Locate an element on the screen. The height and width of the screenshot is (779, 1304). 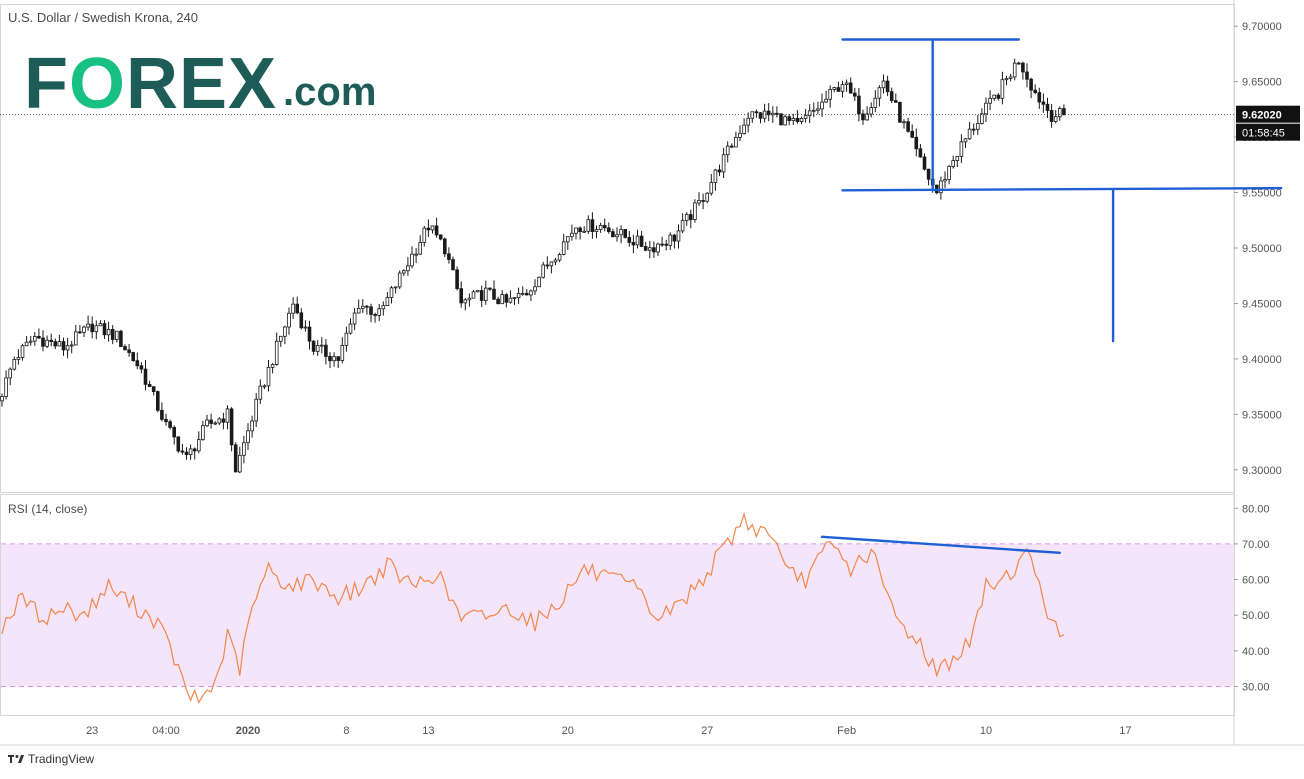
rsi-tick-label: 60.00 is located at coordinates (1256, 581).